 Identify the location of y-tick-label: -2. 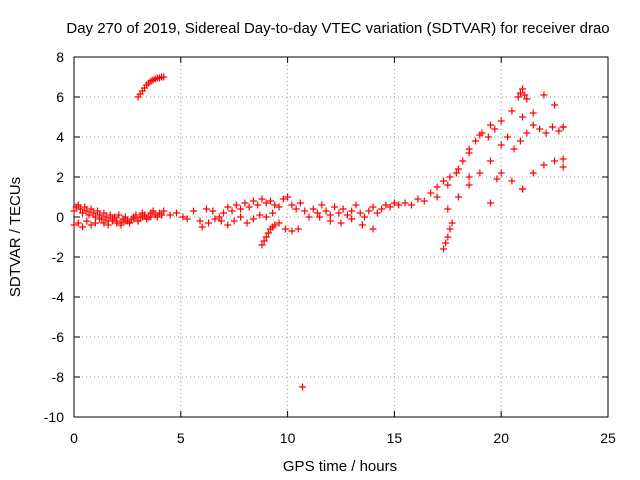
(58, 257).